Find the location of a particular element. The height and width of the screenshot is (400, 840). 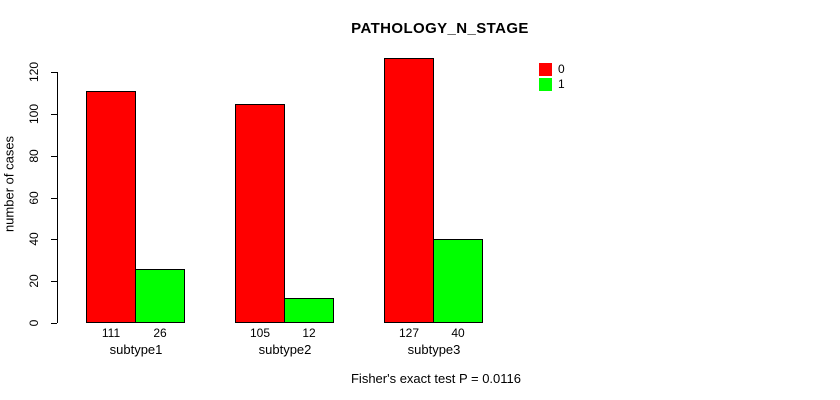

legend: 0 1 is located at coordinates (552, 78).